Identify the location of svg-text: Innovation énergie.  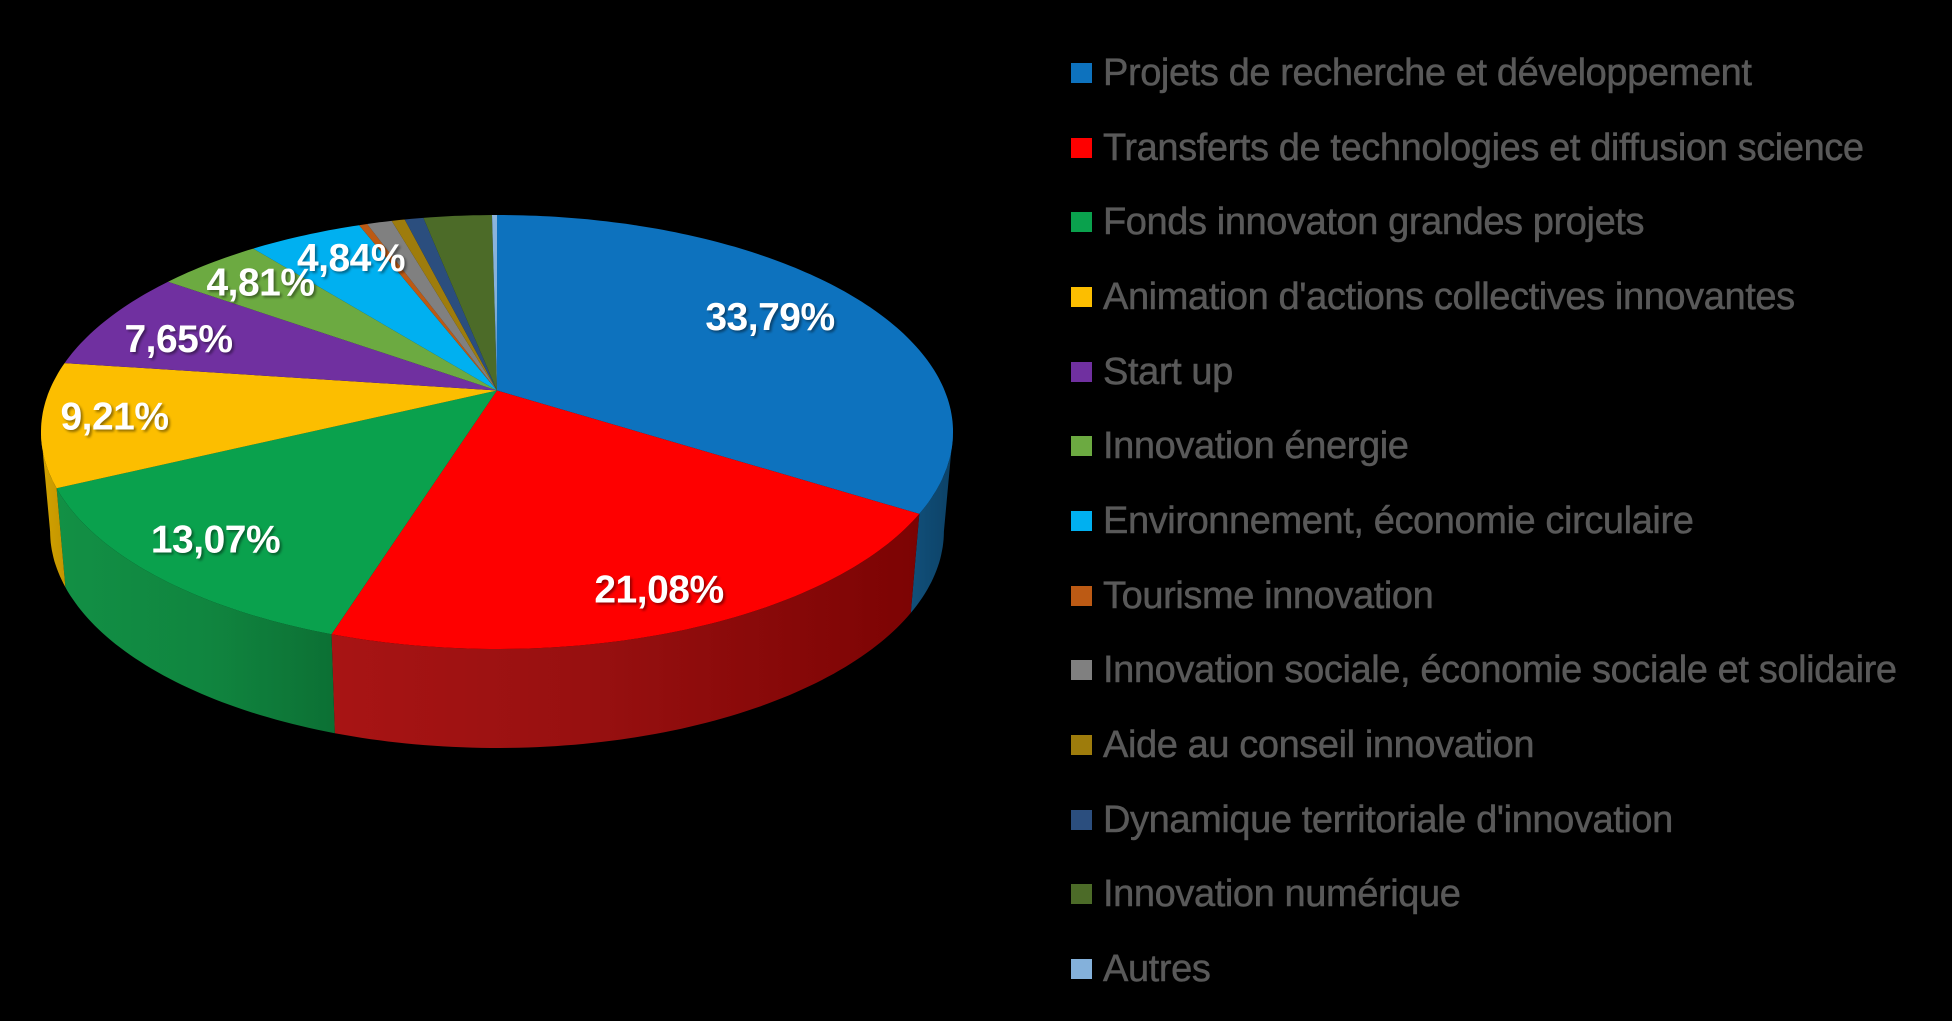
(1255, 446).